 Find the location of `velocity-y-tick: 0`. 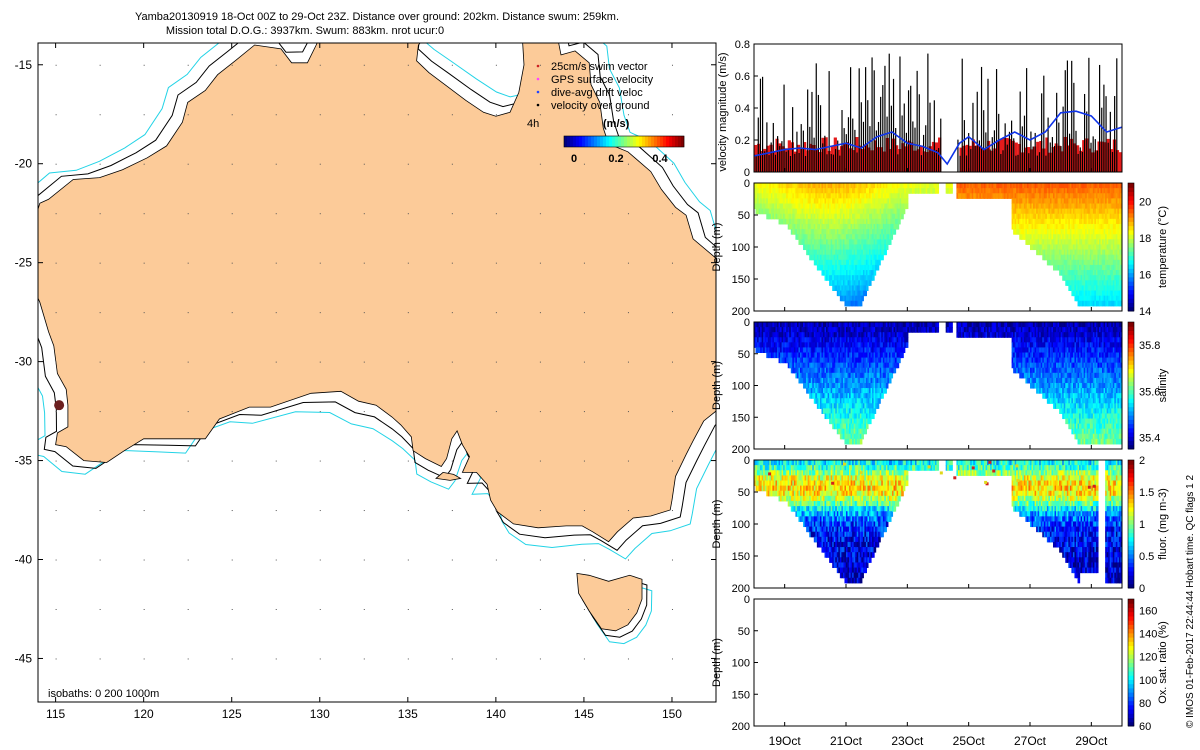

velocity-y-tick: 0 is located at coordinates (747, 173).